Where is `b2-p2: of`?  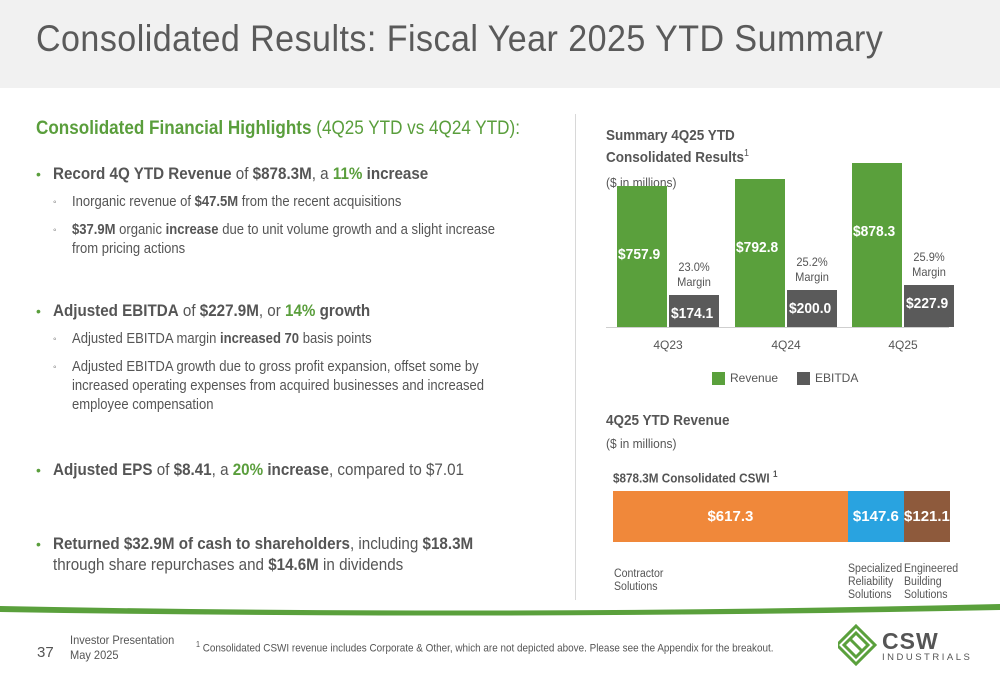 b2-p2: of is located at coordinates (189, 311).